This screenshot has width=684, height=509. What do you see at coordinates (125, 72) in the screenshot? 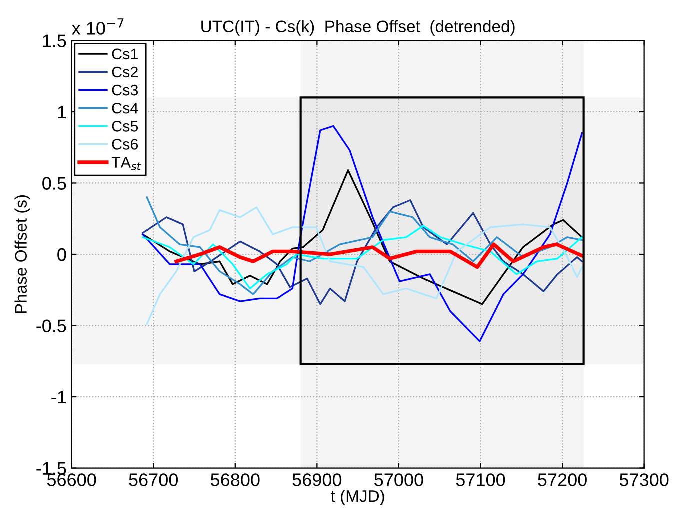
I see `legend-label: Cs2` at bounding box center [125, 72].